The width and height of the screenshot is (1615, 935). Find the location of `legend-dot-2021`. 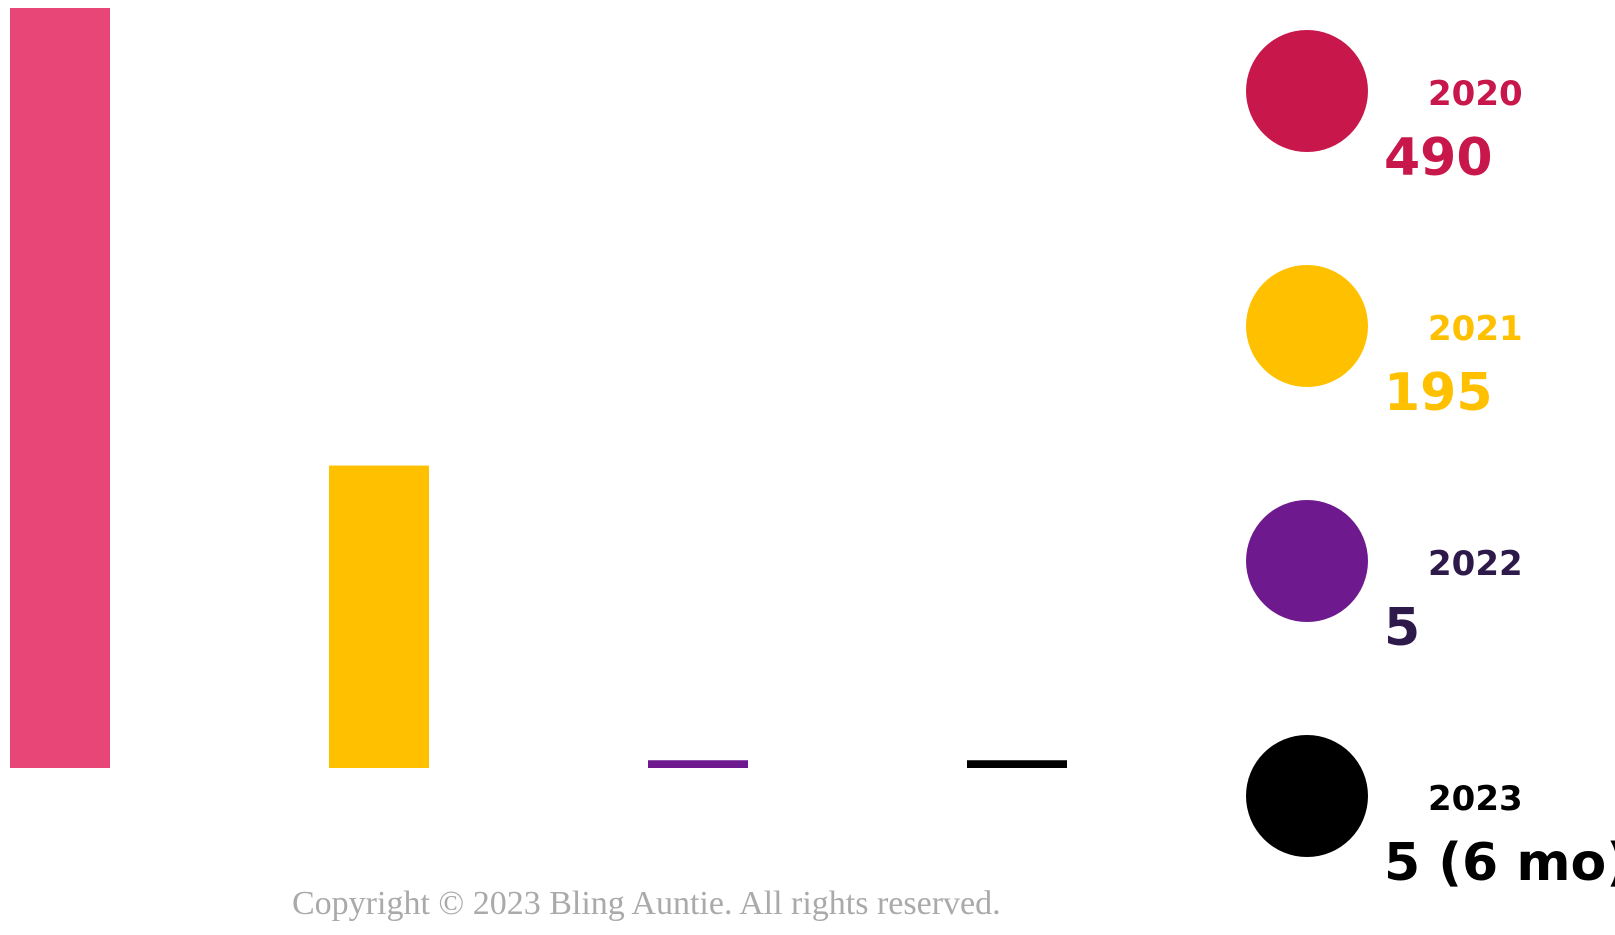

legend-dot-2021 is located at coordinates (1307, 326).